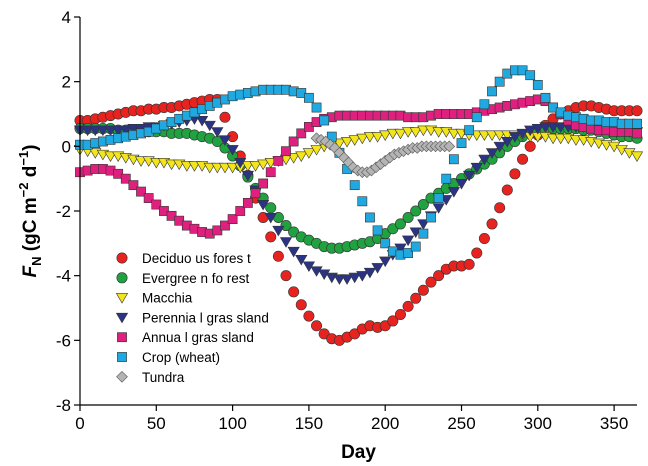 This screenshot has width=648, height=466. I want to click on x-tick-label: 50, so click(156, 423).